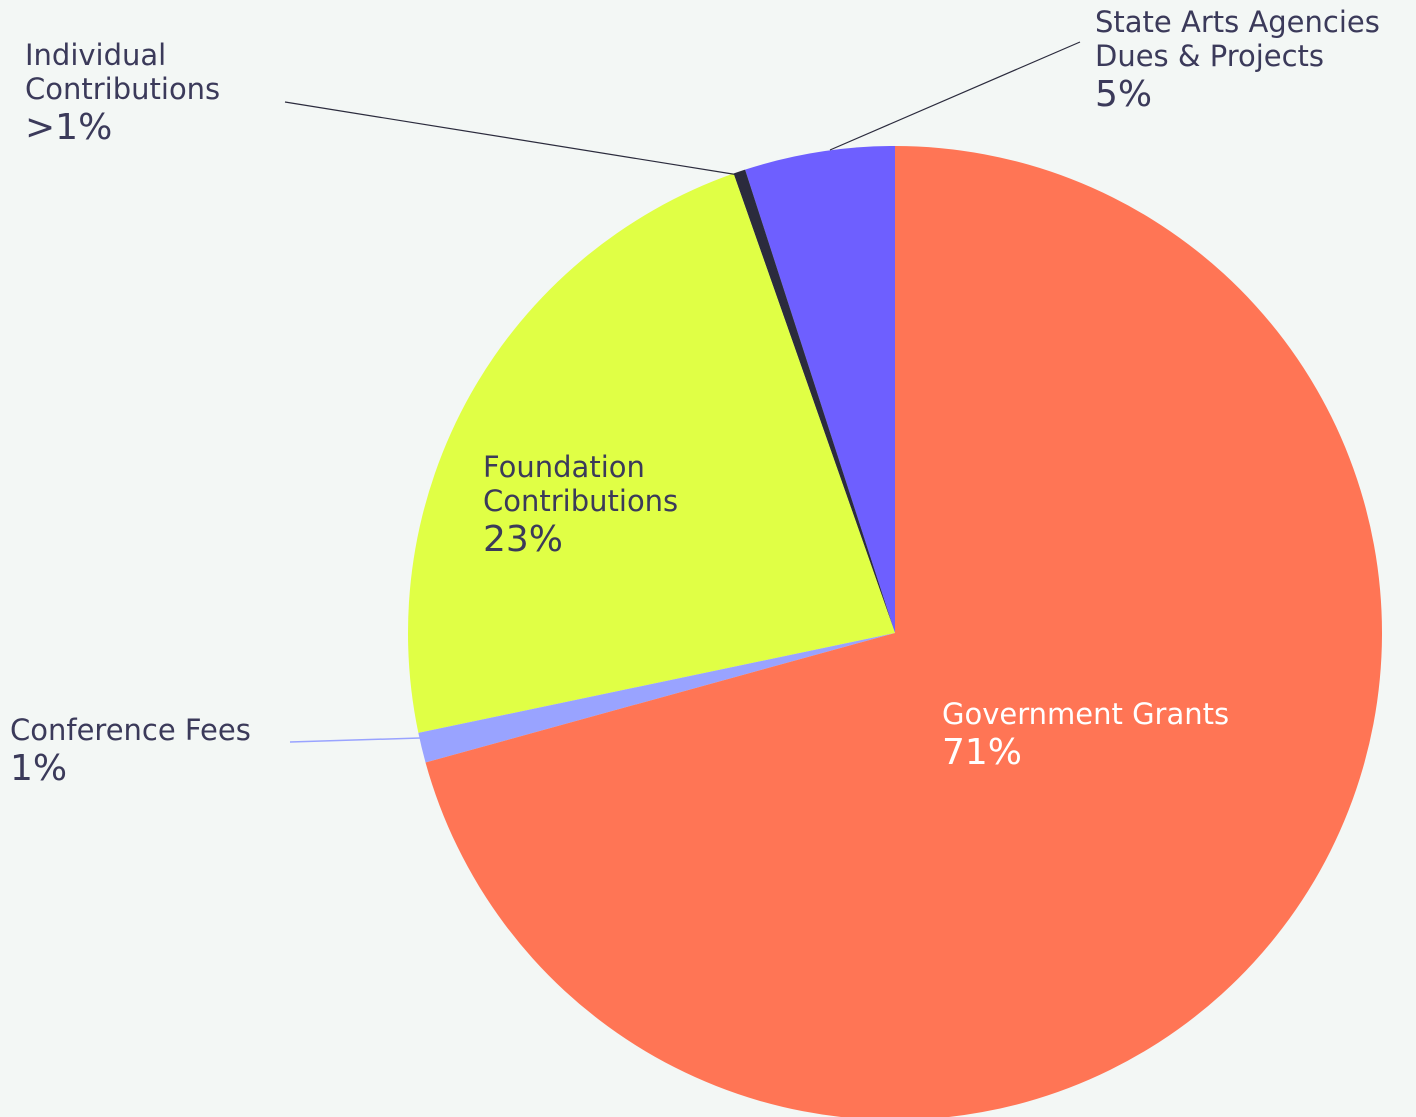 This screenshot has width=1416, height=1117. Describe the element at coordinates (1085, 736) in the screenshot. I see `slice-label: Government Grants 71%` at that location.